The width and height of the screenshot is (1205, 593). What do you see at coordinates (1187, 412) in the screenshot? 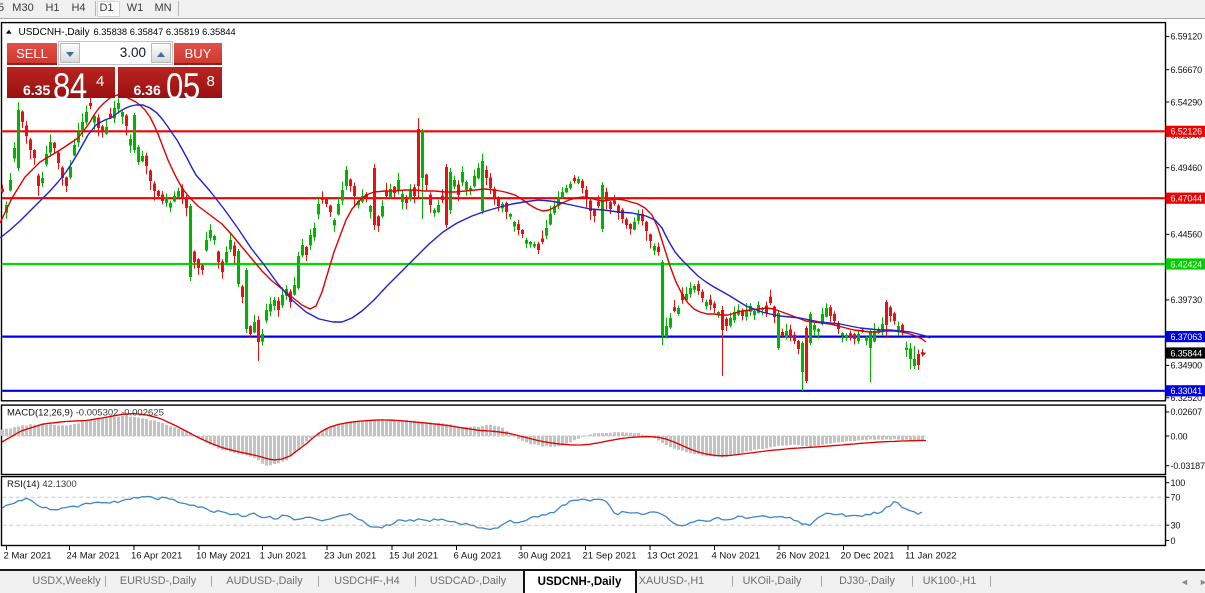
I see `svg-text: 0.02607` at bounding box center [1187, 412].